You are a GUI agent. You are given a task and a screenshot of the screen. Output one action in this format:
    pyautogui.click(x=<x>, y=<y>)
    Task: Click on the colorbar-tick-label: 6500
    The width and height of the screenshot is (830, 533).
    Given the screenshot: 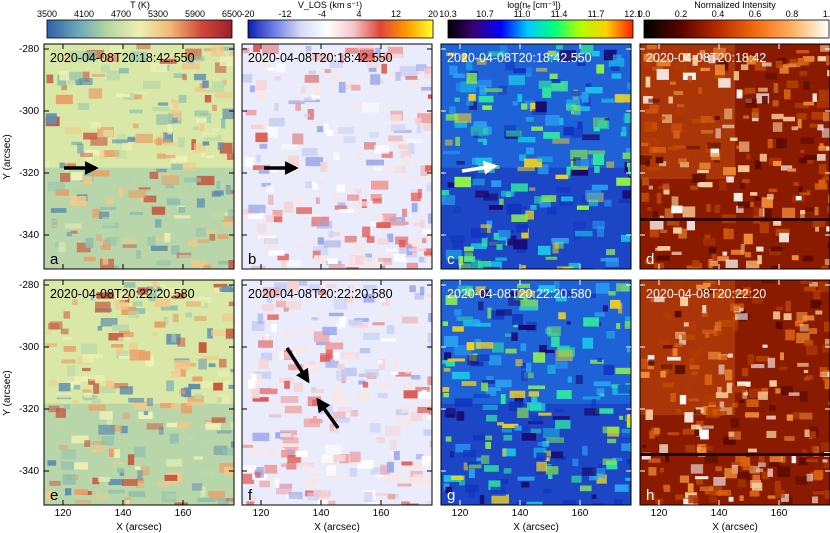 What is the action you would take?
    pyautogui.click(x=232, y=14)
    